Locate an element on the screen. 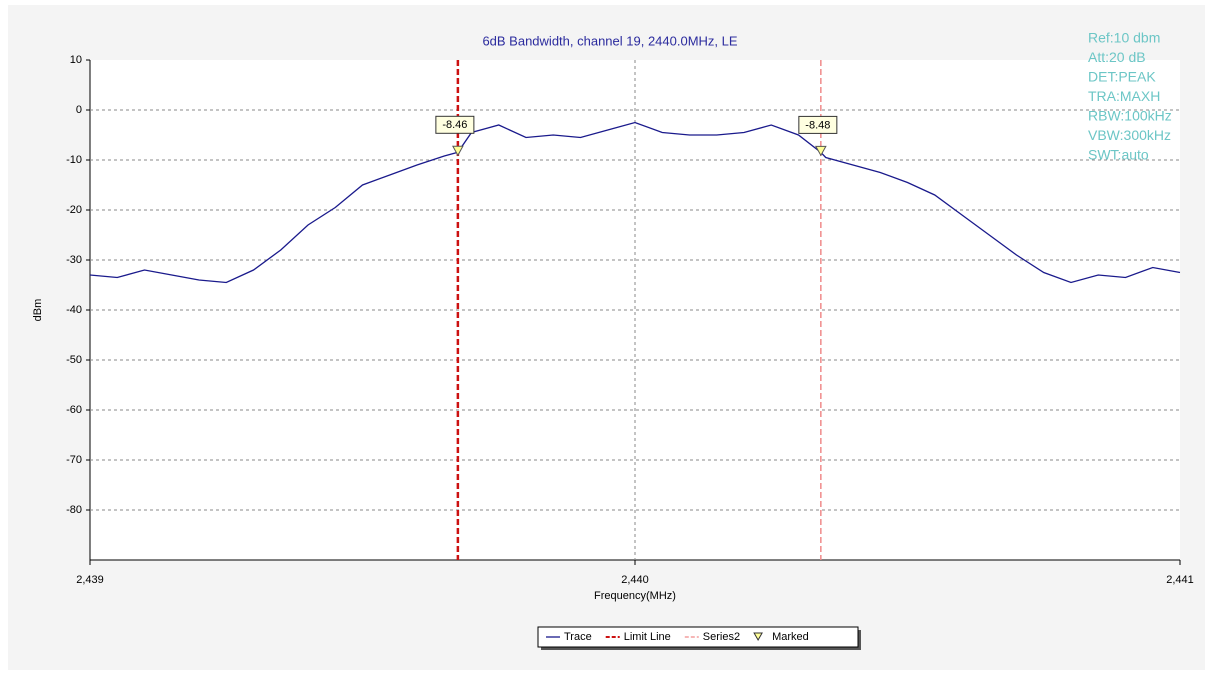  x-tick-label: 2,441 is located at coordinates (1180, 580).